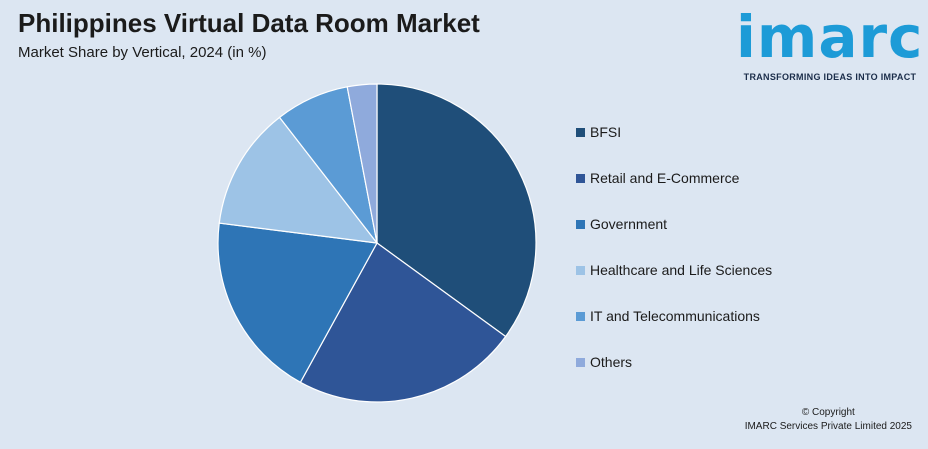 Image resolution: width=928 pixels, height=449 pixels. What do you see at coordinates (298, 180) in the screenshot?
I see `pie-slice-healthcare-and-life-sciences` at bounding box center [298, 180].